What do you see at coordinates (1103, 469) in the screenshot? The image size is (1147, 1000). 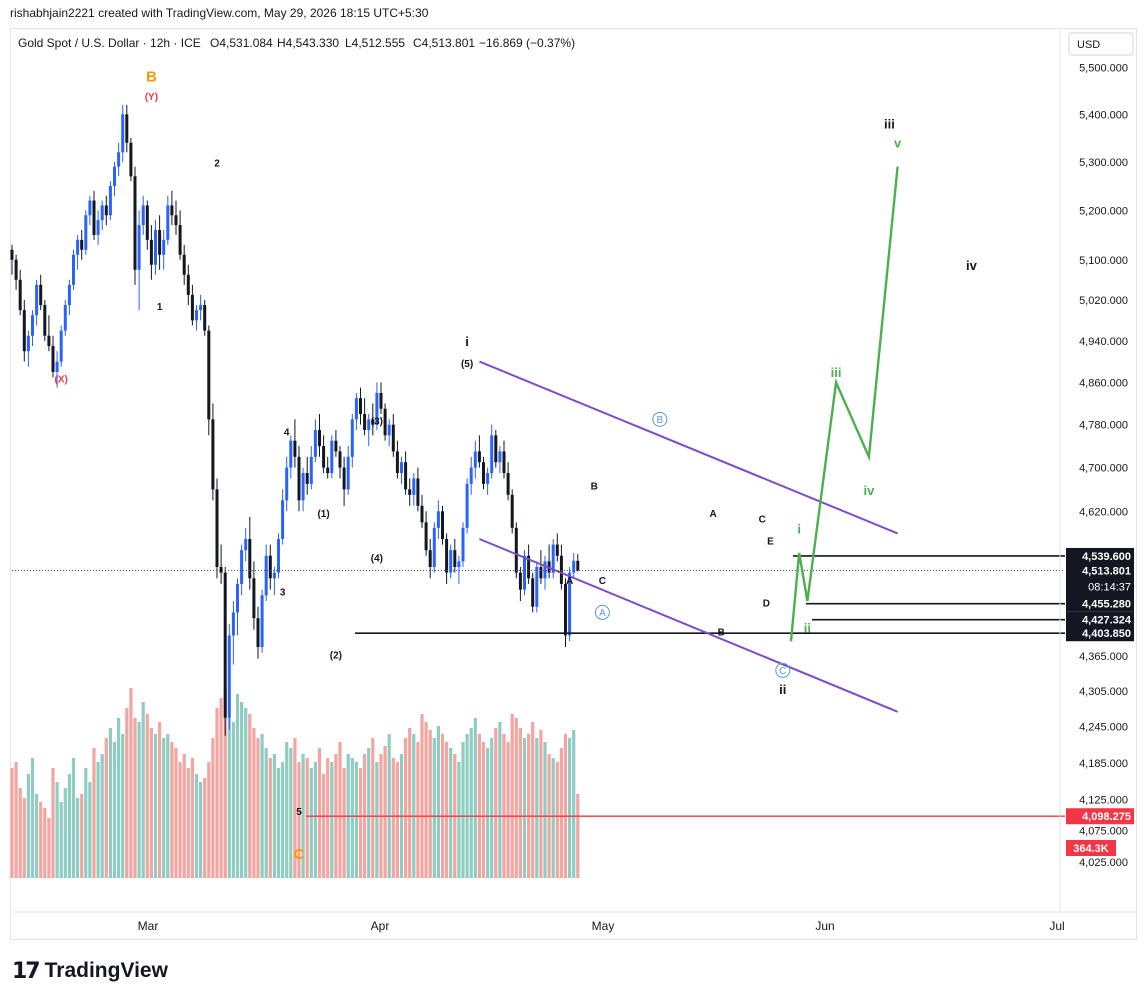 I see `price-tick: 4,700.000` at bounding box center [1103, 469].